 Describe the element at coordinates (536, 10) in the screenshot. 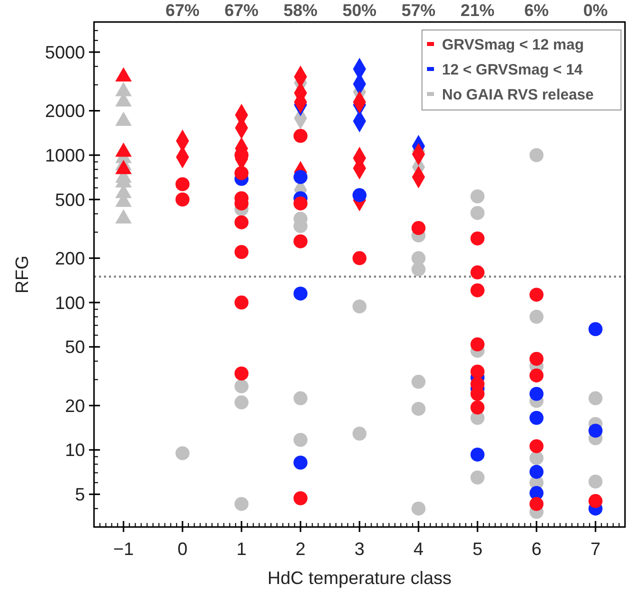

I see `text: 6%` at that location.